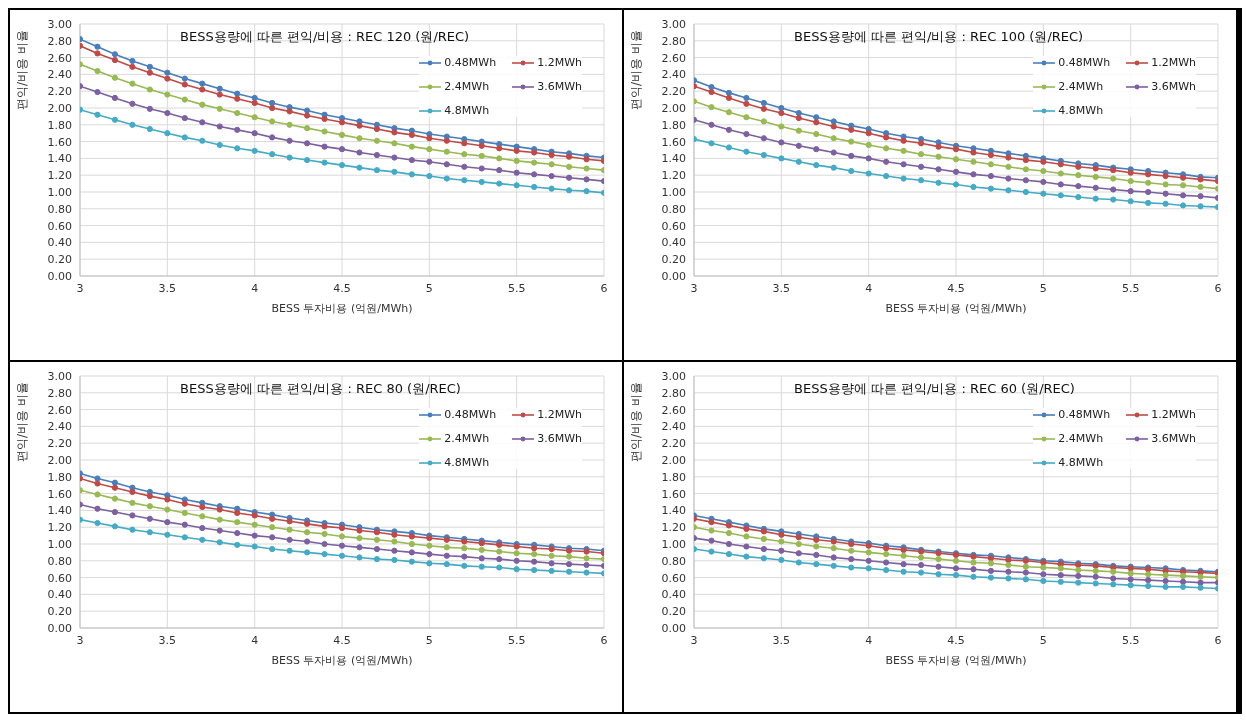 The image size is (1246, 727). I want to click on chart-title: BESS용량에 따른 편익/비용 : REC 100 (원/REC), so click(939, 37).